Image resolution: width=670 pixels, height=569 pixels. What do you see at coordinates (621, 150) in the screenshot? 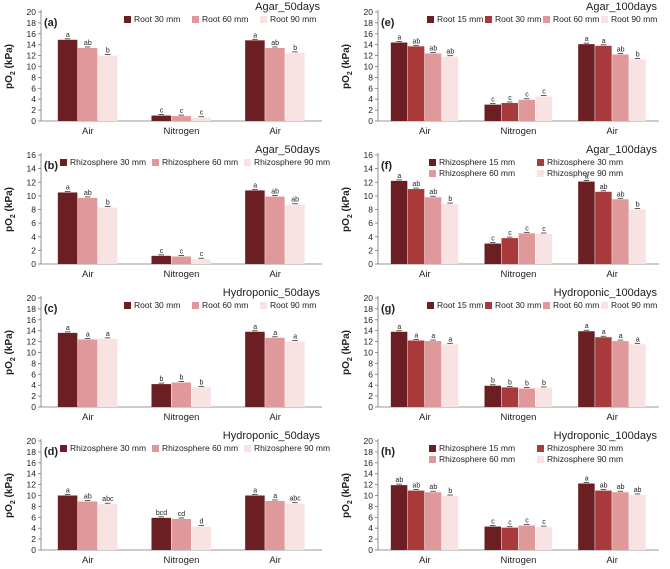
I see `chart-title: Agar_100days` at bounding box center [621, 150].